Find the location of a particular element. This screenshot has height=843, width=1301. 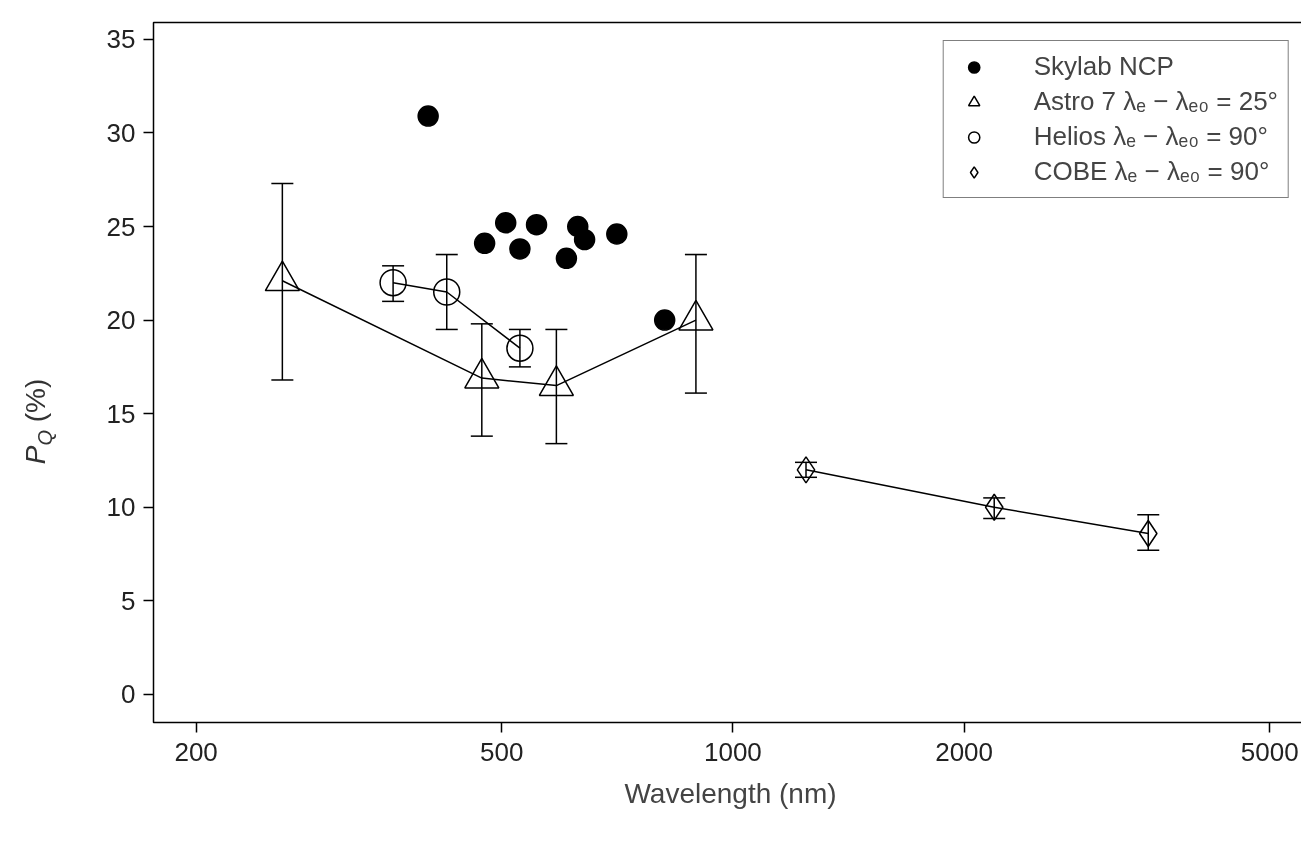

y-tick-label: 30 is located at coordinates (121, 132).